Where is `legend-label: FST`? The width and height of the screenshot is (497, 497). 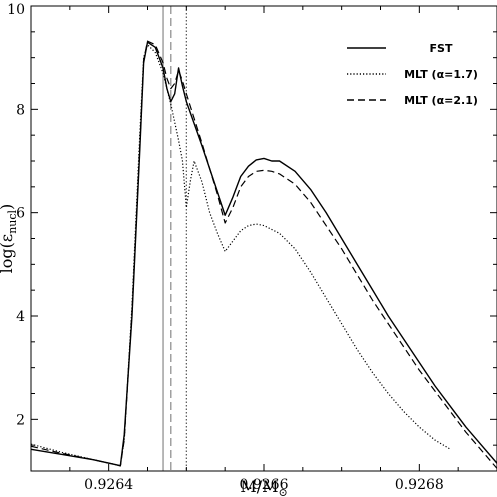 legend-label: FST is located at coordinates (441, 48).